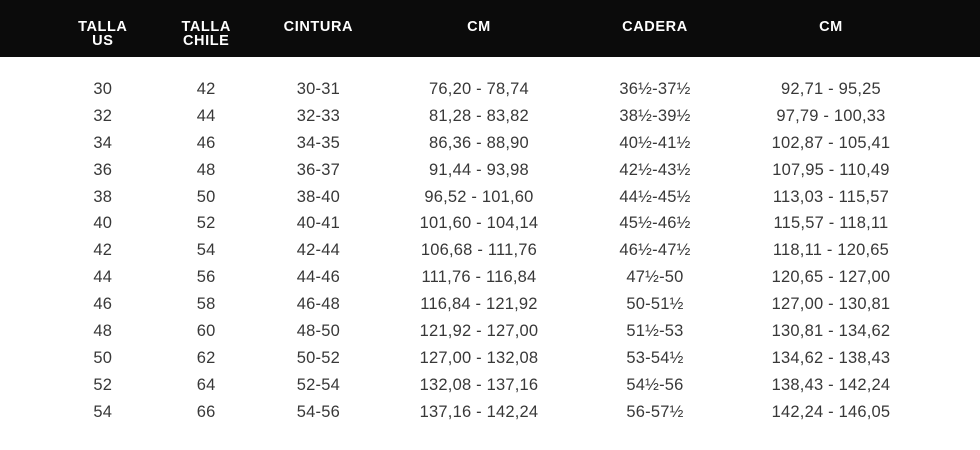 This screenshot has width=980, height=450. I want to click on cell-cintura: 30-31, so click(318, 88).